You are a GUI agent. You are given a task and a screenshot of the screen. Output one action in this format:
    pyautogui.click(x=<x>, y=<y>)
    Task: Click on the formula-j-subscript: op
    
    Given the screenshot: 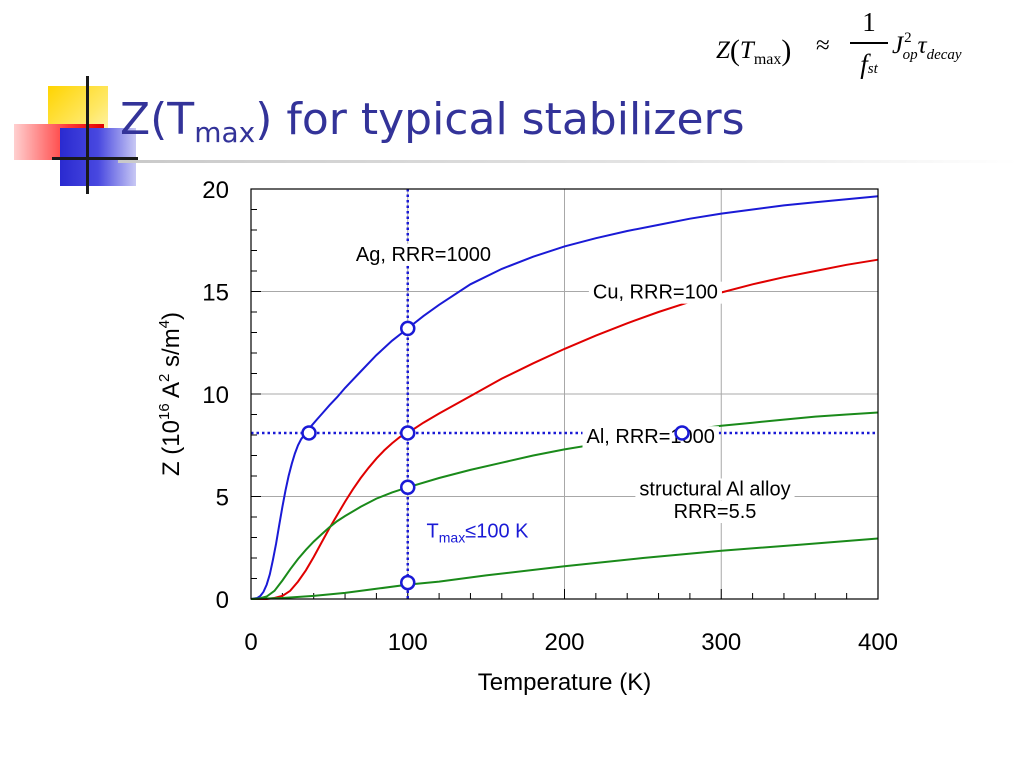 What is the action you would take?
    pyautogui.click(x=910, y=55)
    